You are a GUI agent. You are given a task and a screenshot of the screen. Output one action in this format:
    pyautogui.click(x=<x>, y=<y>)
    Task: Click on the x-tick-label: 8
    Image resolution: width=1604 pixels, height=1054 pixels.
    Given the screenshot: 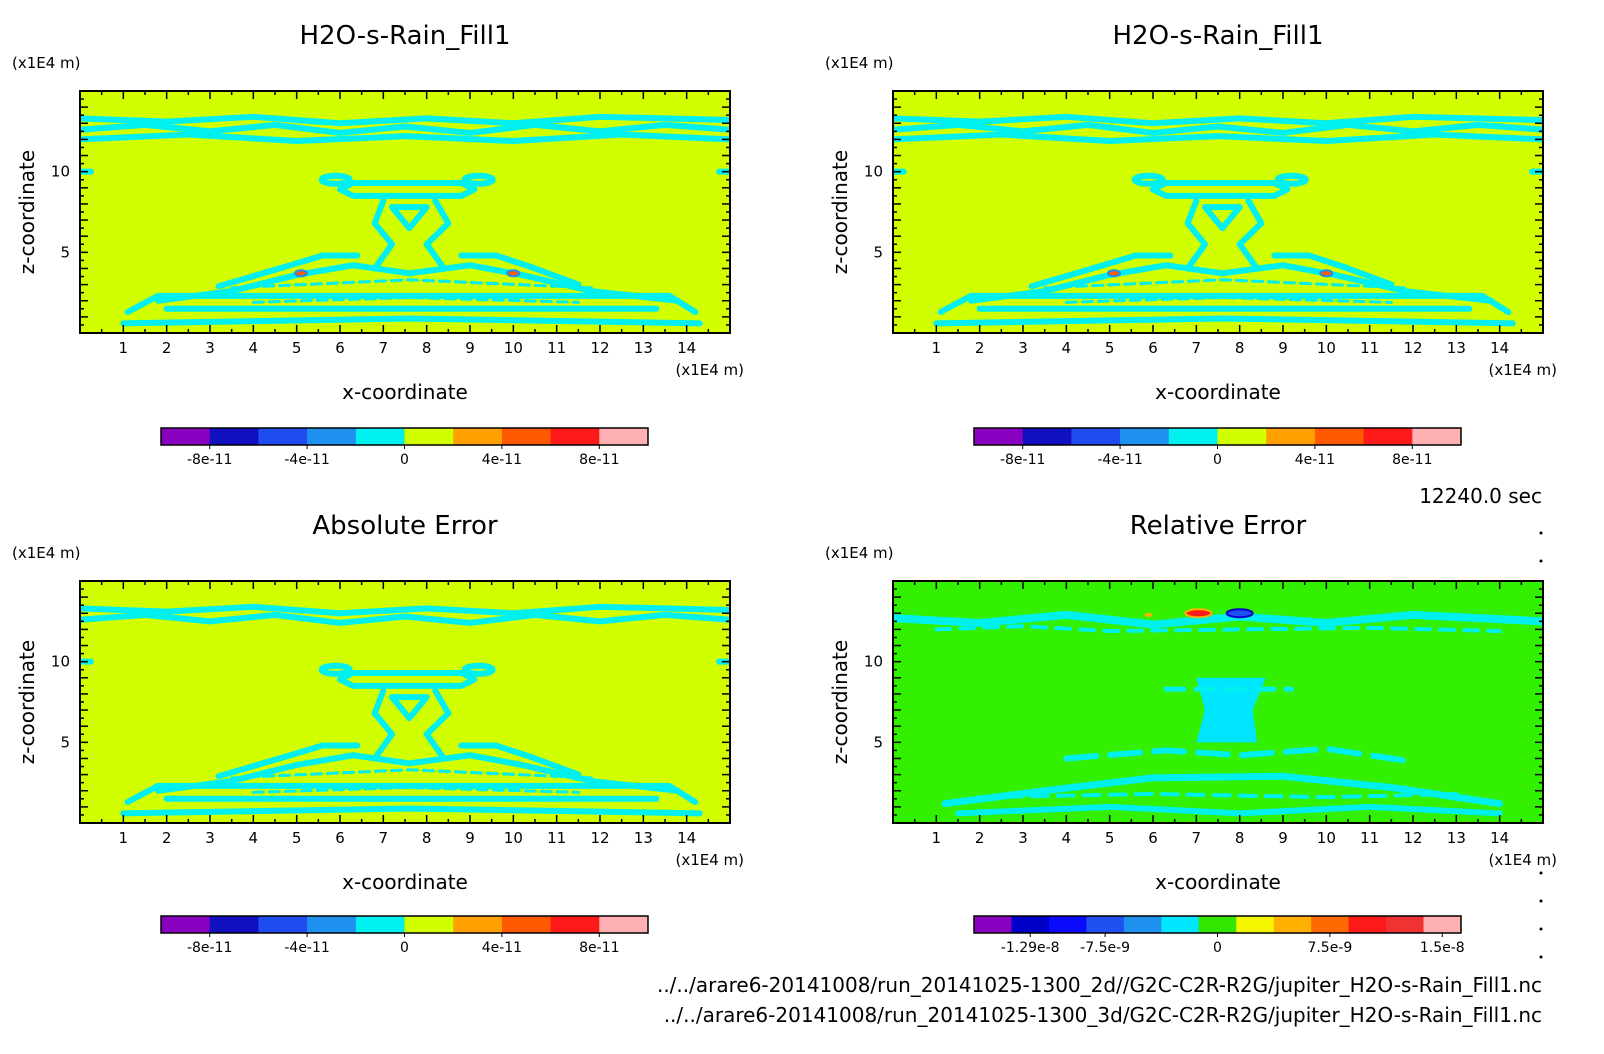 What is the action you would take?
    pyautogui.click(x=1240, y=348)
    